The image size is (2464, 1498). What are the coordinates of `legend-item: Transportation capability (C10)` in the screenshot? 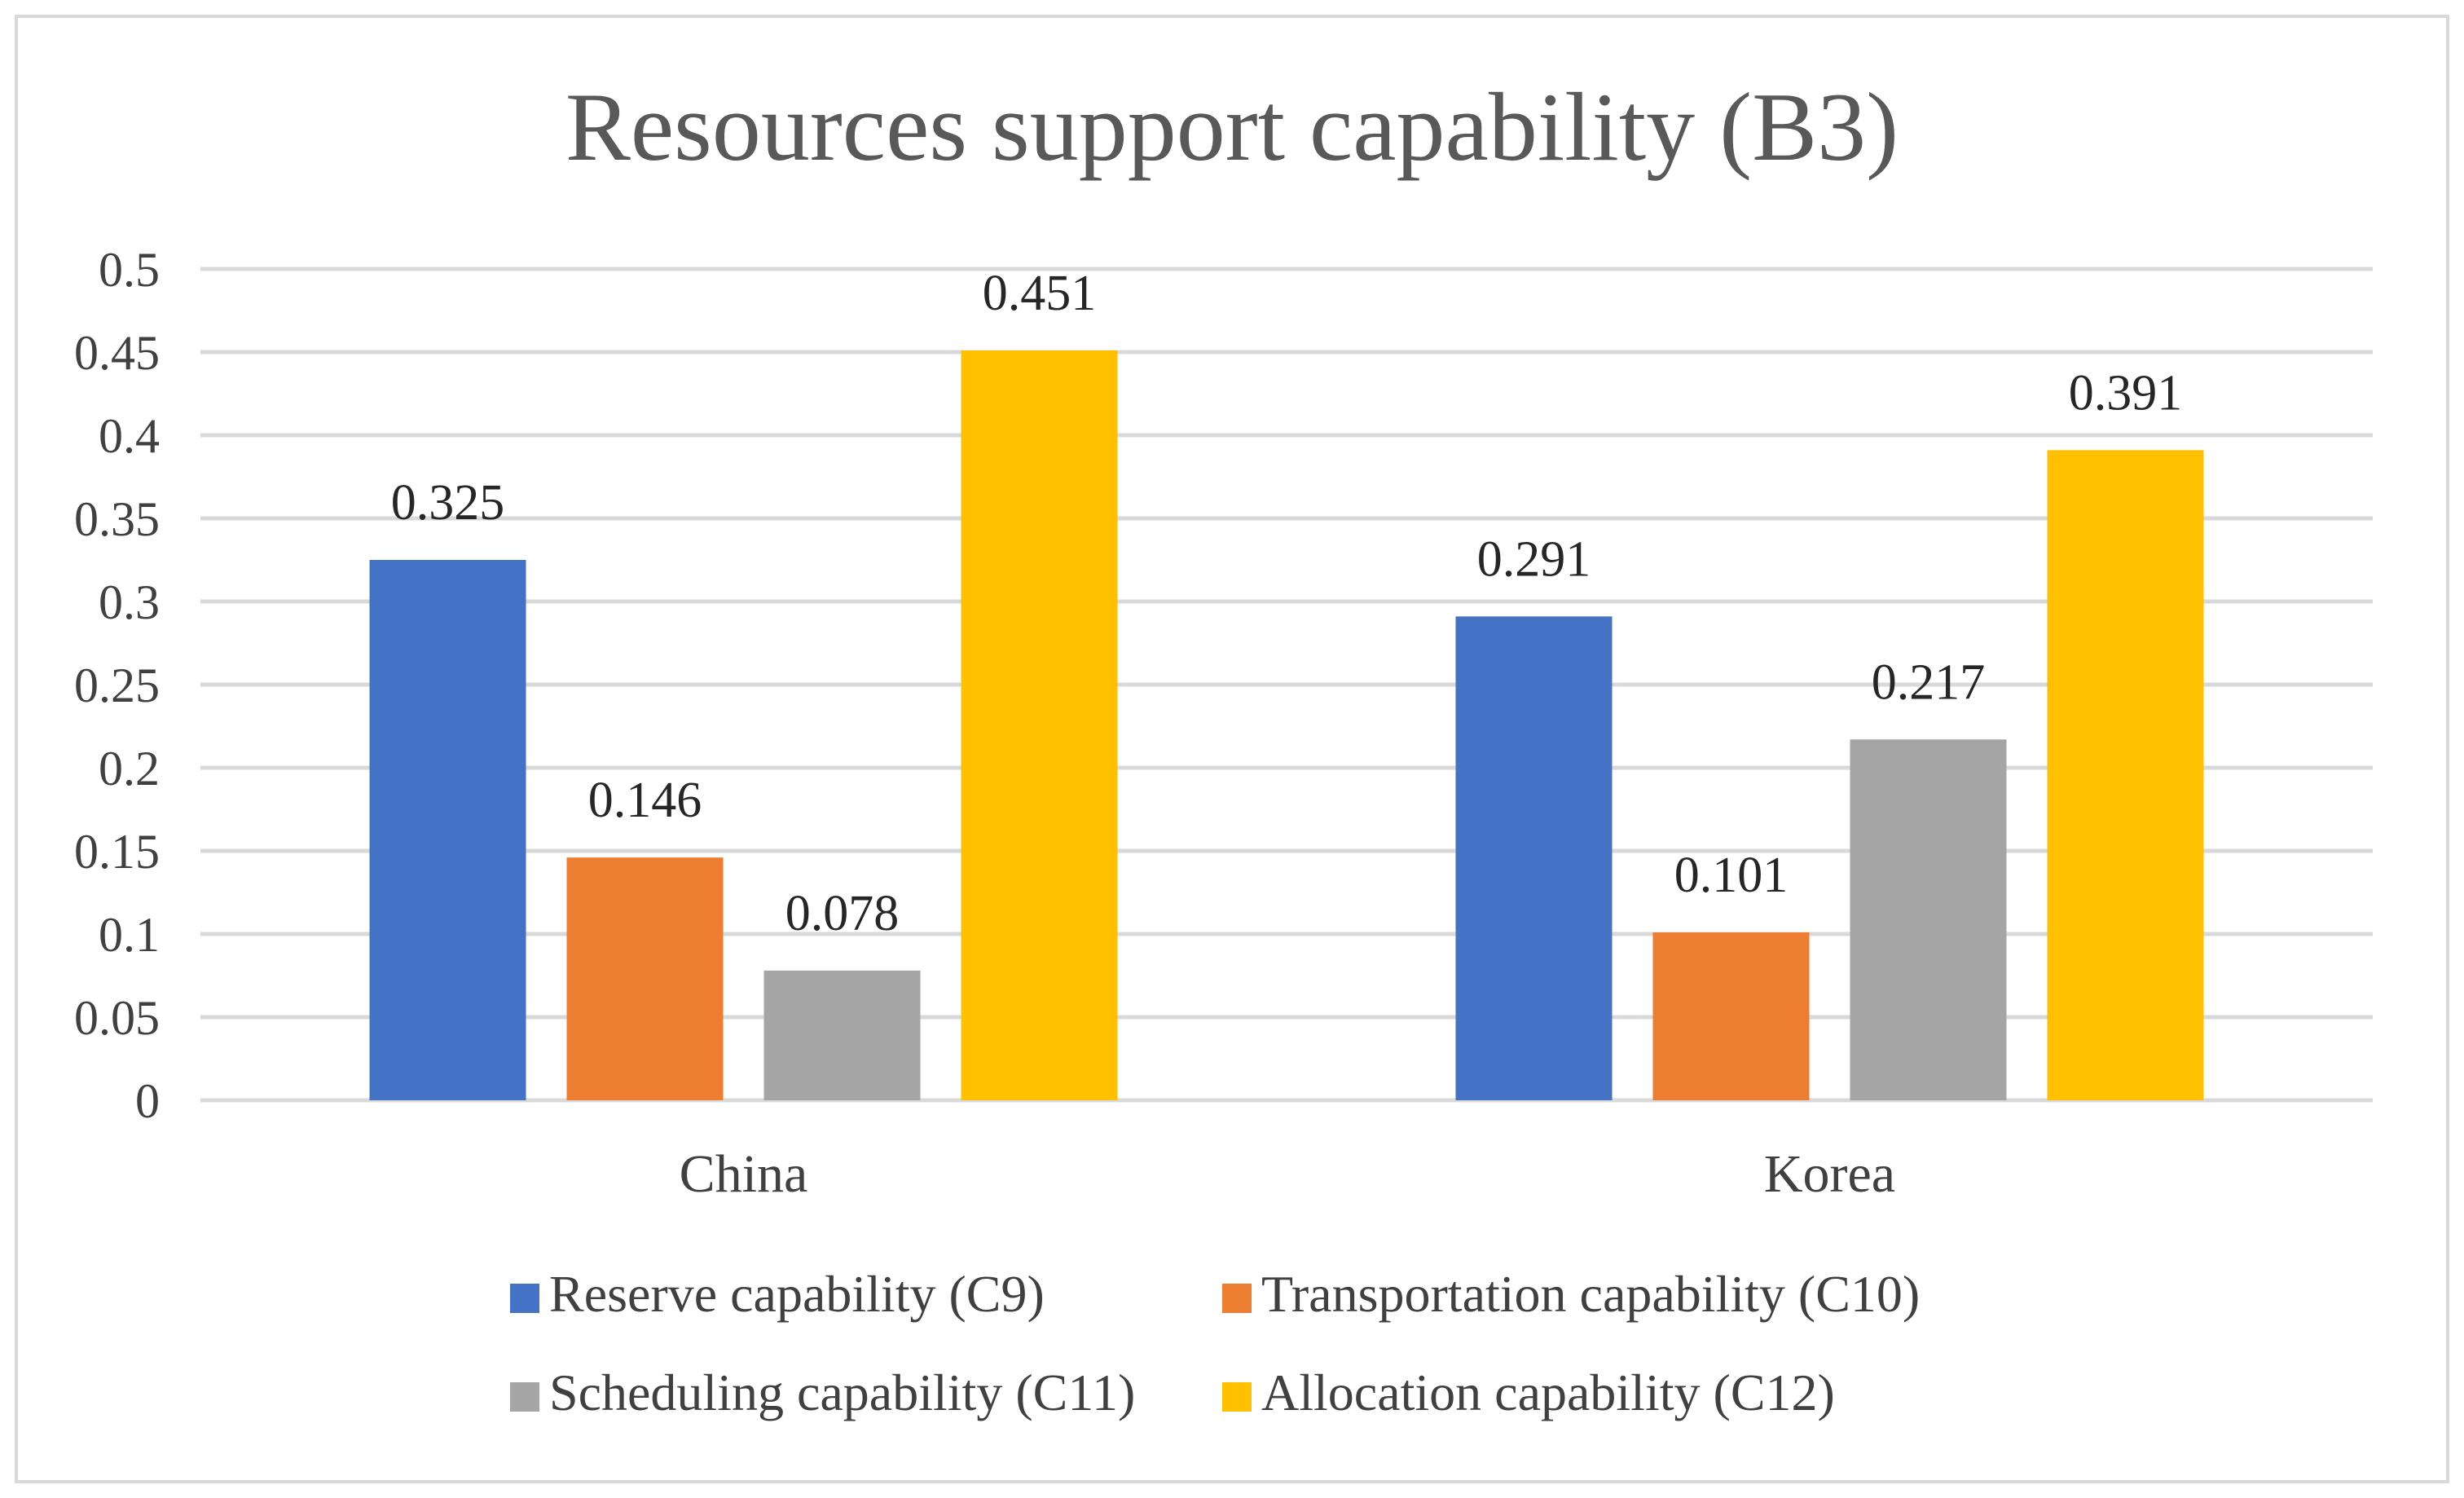 It's located at (1571, 1294).